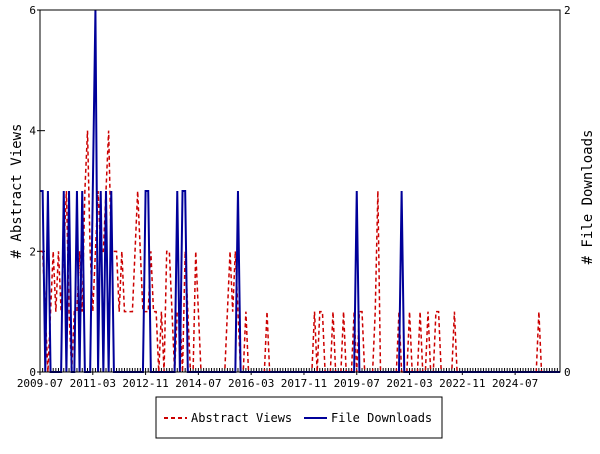 The height and width of the screenshot is (454, 600). Describe the element at coordinates (32, 10) in the screenshot. I see `y-tick-label: 6` at that location.